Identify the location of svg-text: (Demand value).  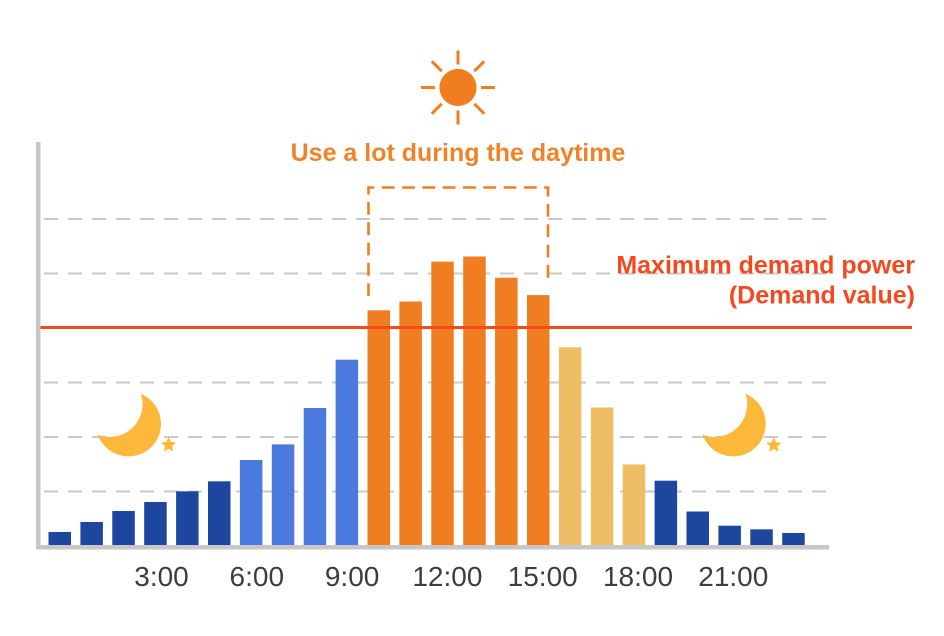
(822, 296).